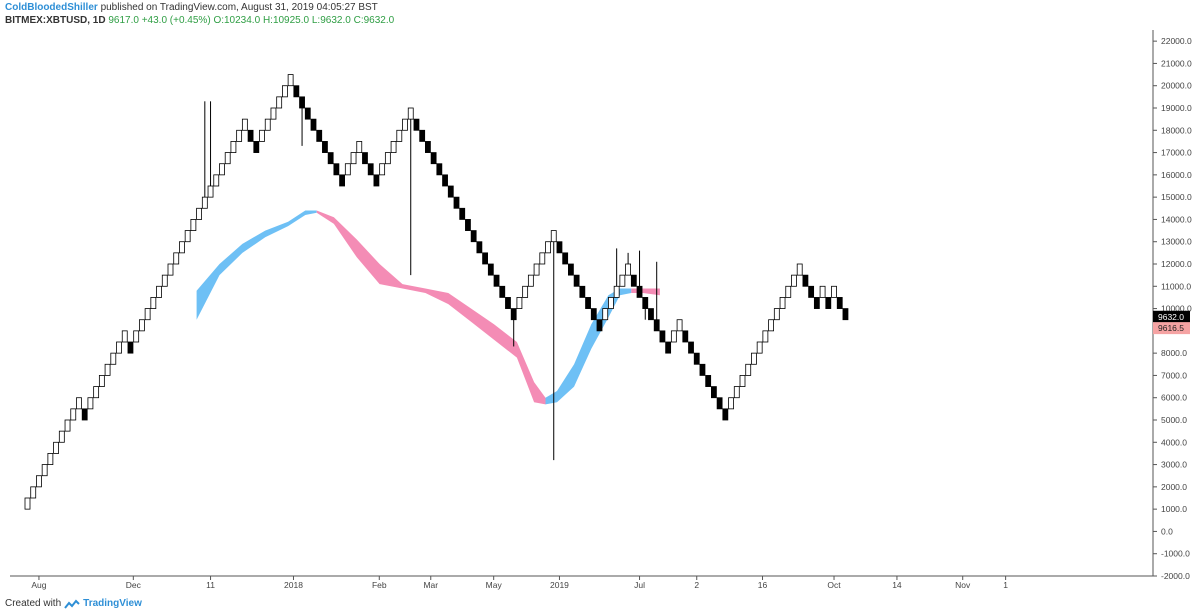 This screenshot has height=616, width=1200. I want to click on time-tick-label: 2019, so click(559, 585).